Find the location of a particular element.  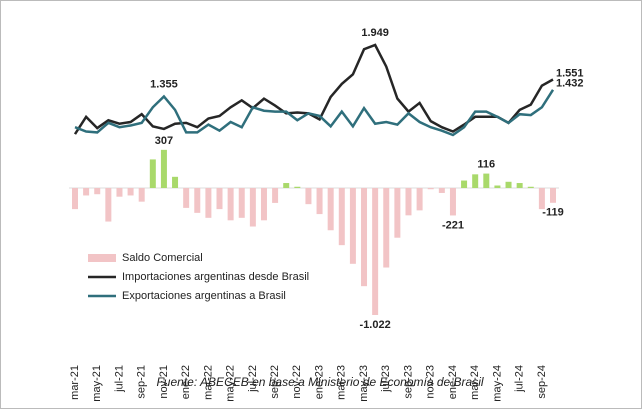

value-label: 1.355 is located at coordinates (164, 84).